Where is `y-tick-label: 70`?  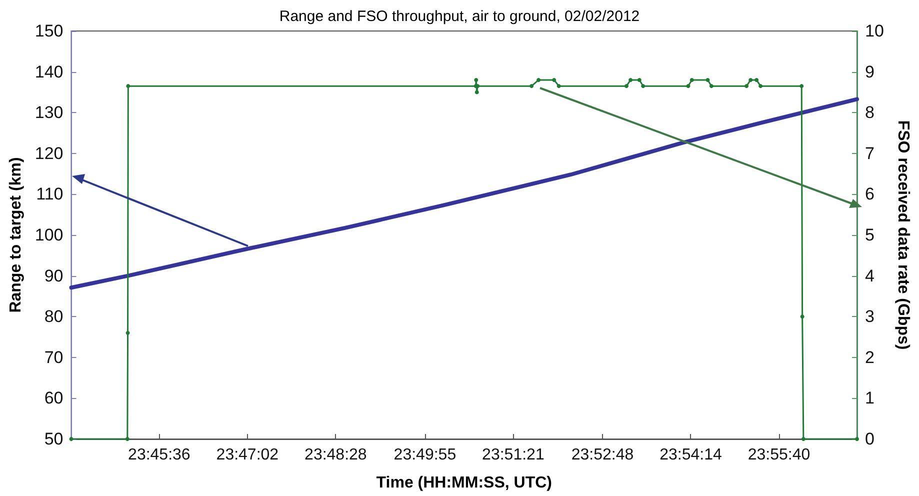 y-tick-label: 70 is located at coordinates (54, 357).